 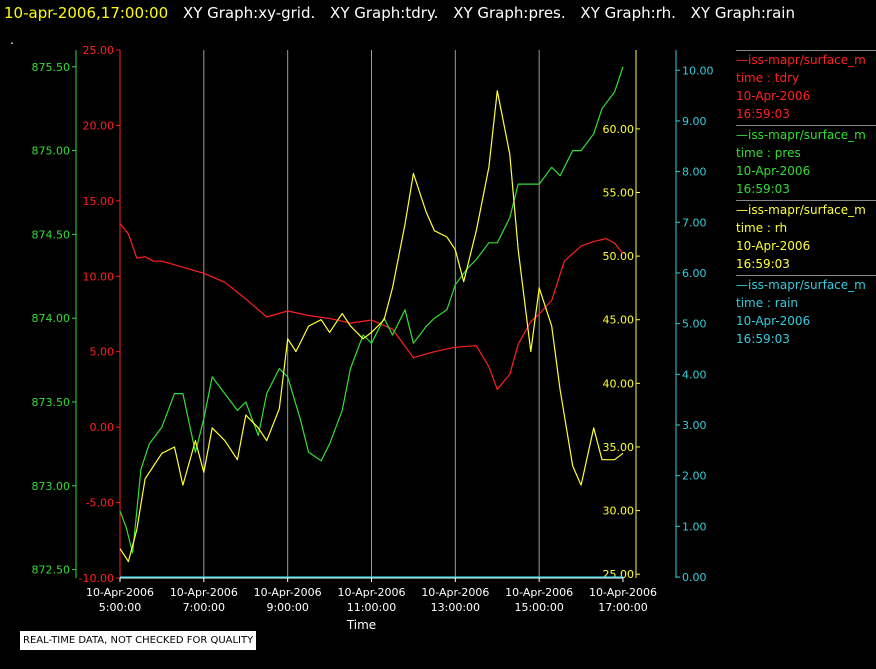 I want to click on tick-label-rain: 2.00, so click(x=694, y=476).